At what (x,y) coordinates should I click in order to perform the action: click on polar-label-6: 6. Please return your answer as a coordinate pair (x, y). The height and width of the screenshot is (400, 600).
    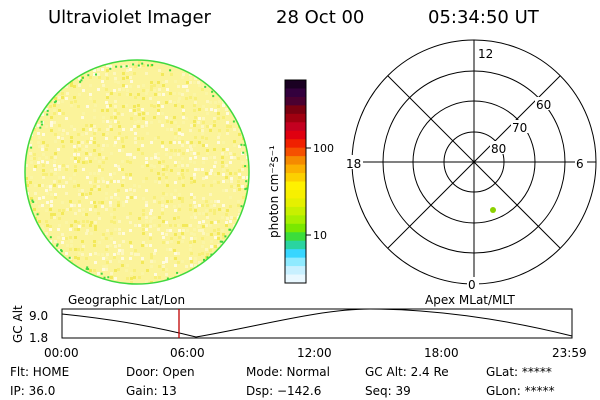
    Looking at the image, I should click on (580, 164).